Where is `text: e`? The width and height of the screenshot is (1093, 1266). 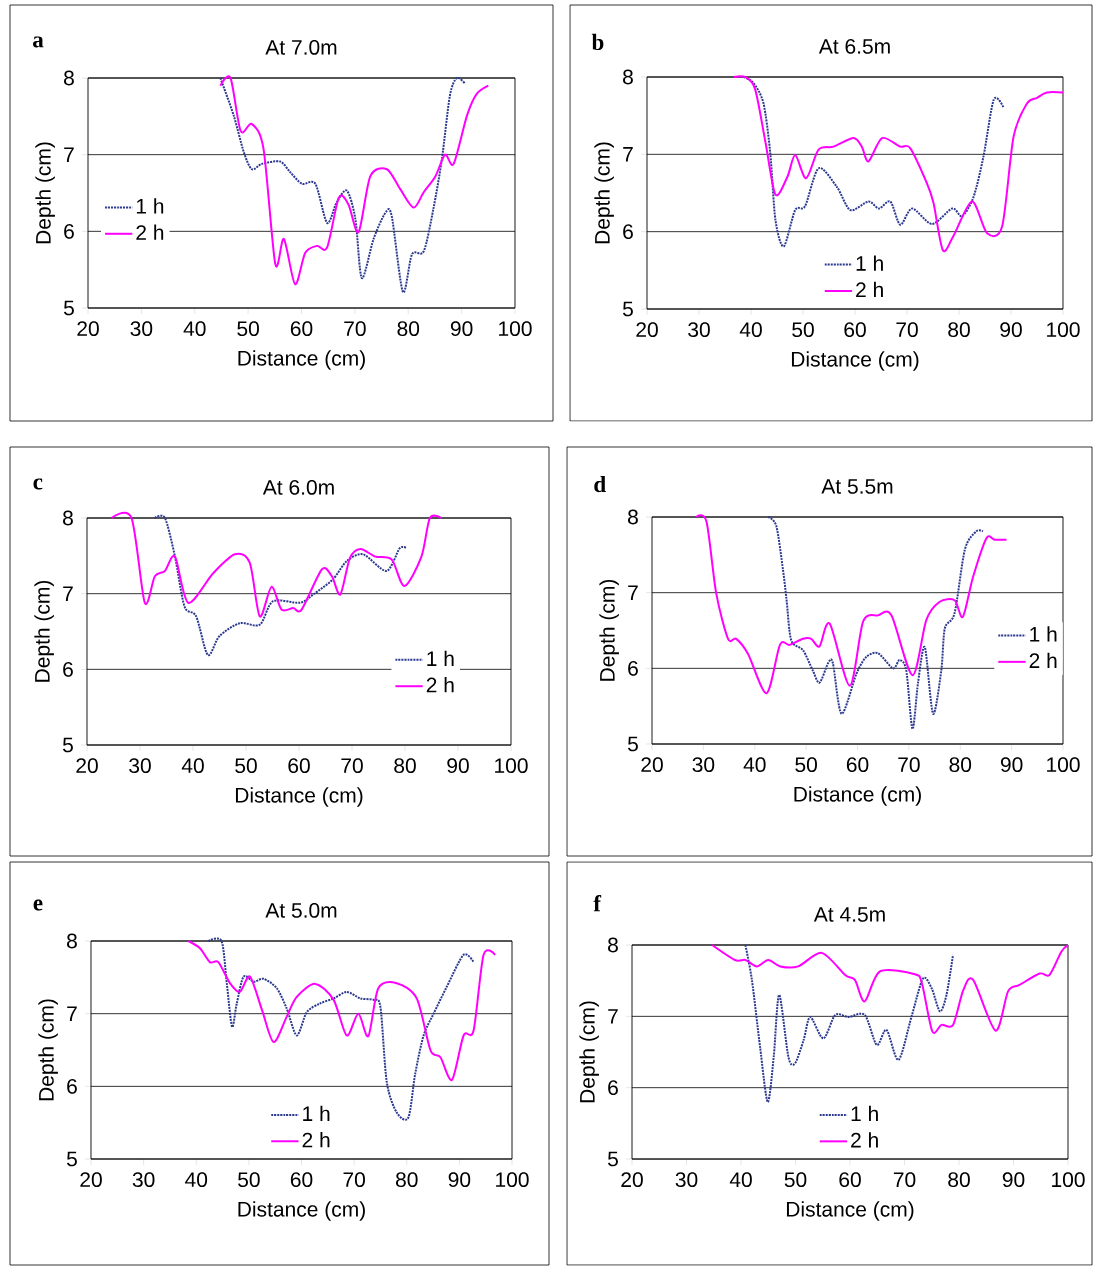 text: e is located at coordinates (38, 905).